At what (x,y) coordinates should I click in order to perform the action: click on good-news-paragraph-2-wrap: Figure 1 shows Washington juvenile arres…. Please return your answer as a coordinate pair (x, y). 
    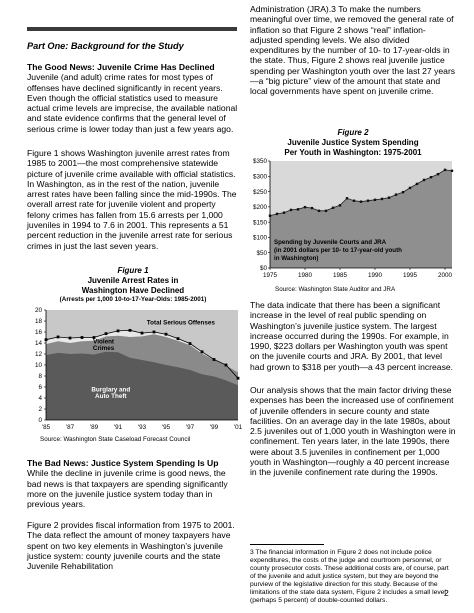
    Looking at the image, I should click on (133, 199).